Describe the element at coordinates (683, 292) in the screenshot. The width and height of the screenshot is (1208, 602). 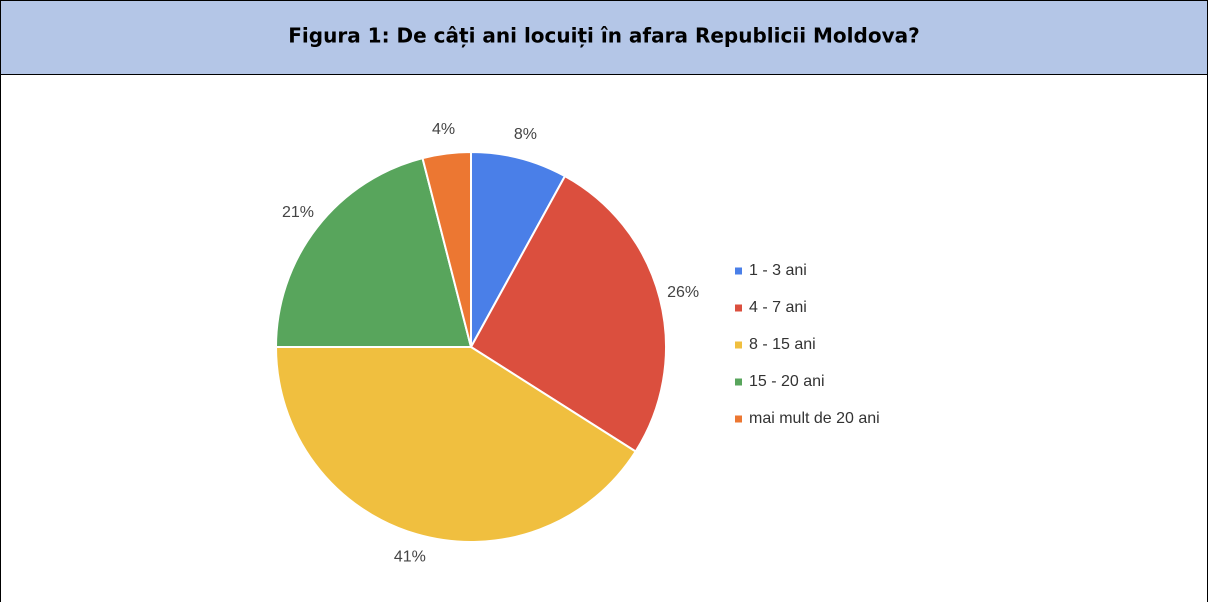
I see `data-label: 26%` at that location.